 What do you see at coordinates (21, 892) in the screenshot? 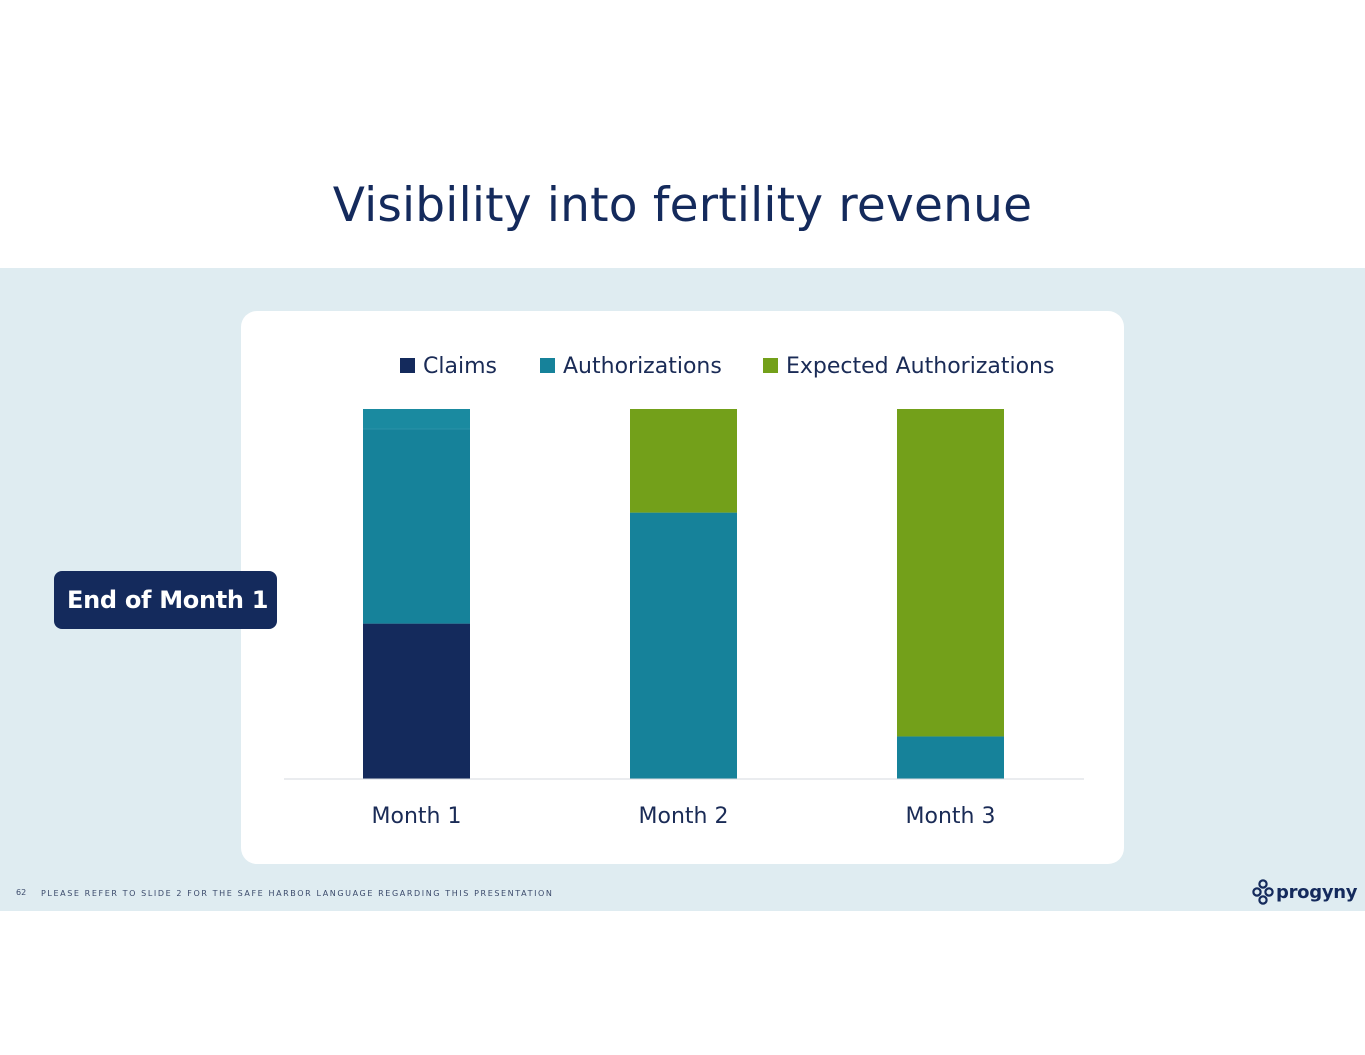
I see `page-number: 62` at bounding box center [21, 892].